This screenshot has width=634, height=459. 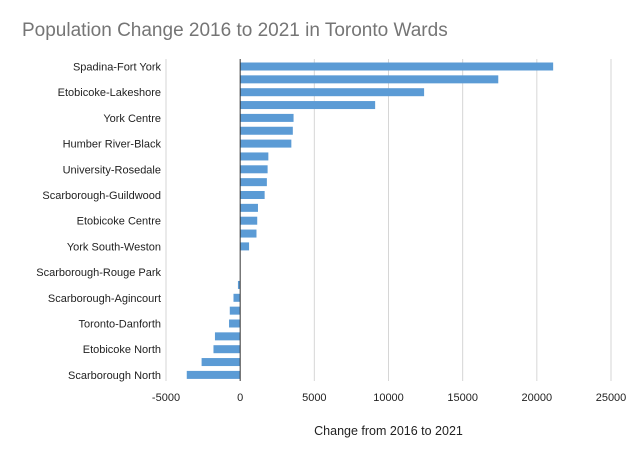 I want to click on category-label: Etobicoke Centre, so click(x=119, y=222).